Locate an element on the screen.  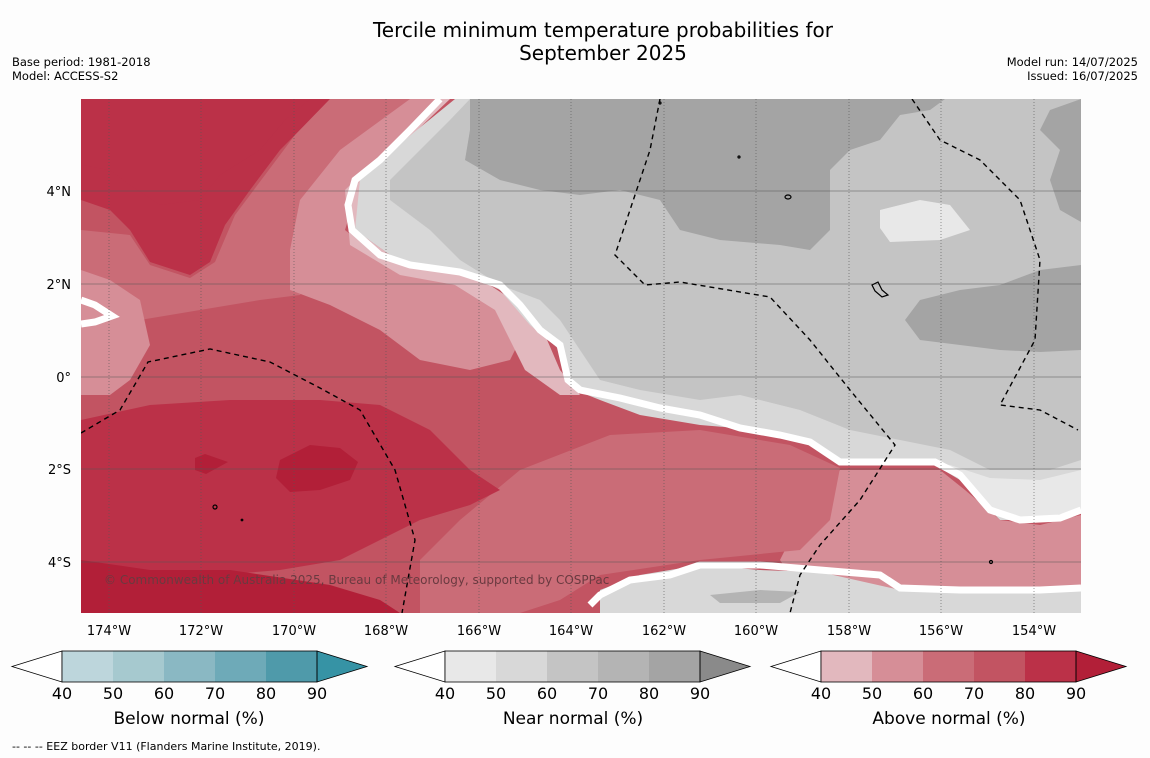
colorbars: 40 50 60 70 80 90 40 50 60 70 80 90 40 50 60 70 80 90 is located at coordinates (569, 676).